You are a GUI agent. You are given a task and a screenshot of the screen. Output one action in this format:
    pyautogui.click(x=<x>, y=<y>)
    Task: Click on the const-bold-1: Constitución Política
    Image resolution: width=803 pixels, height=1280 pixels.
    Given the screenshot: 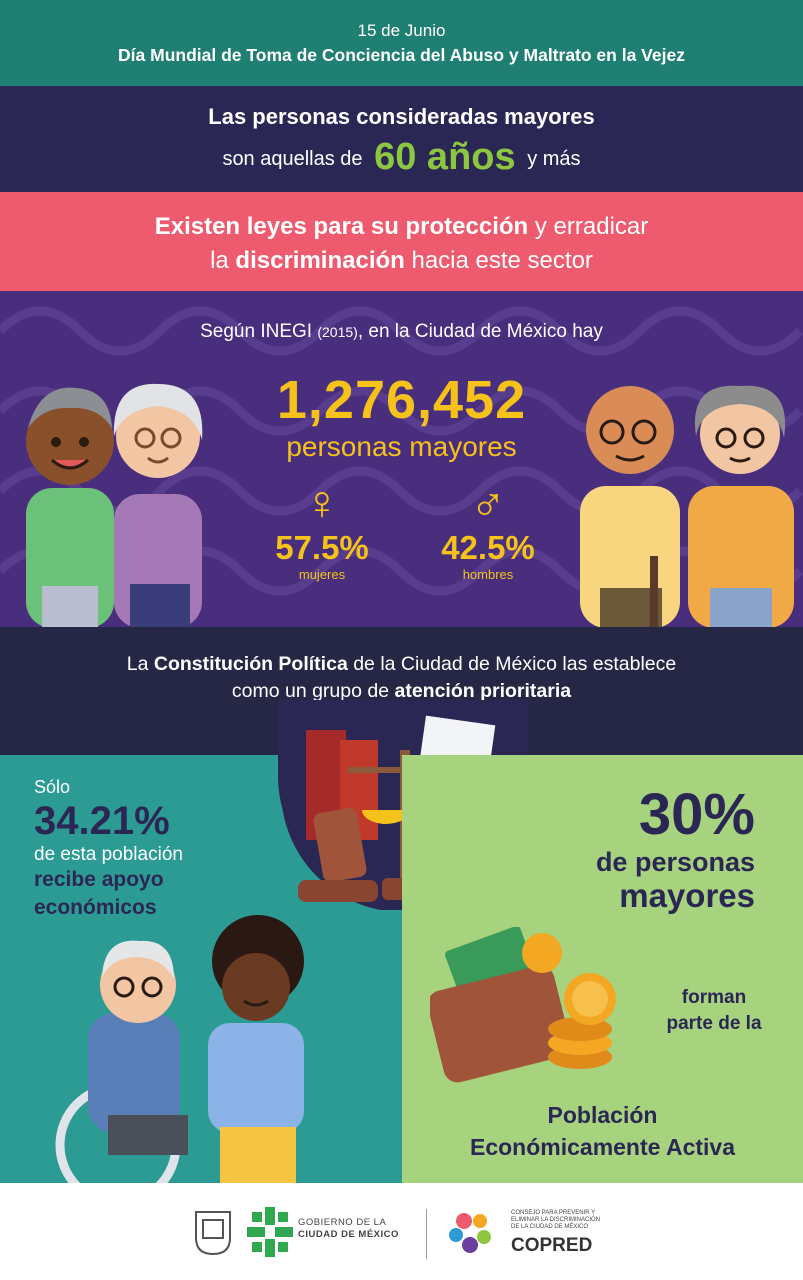 What is the action you would take?
    pyautogui.click(x=250, y=664)
    